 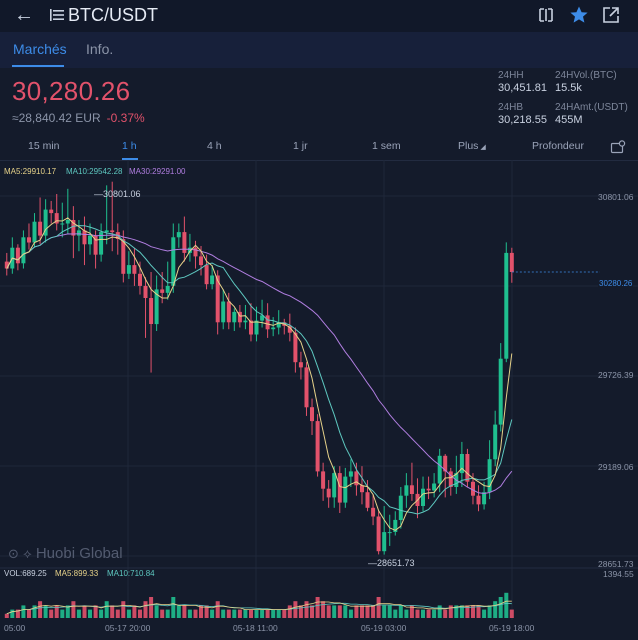 I want to click on favorite-star-icon, so click(x=579, y=15).